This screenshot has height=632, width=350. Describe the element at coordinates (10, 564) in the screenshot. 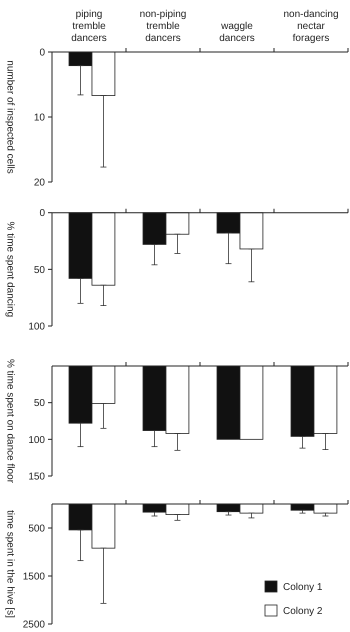

I see `y-axis-title: time spent in the hive [s]` at that location.